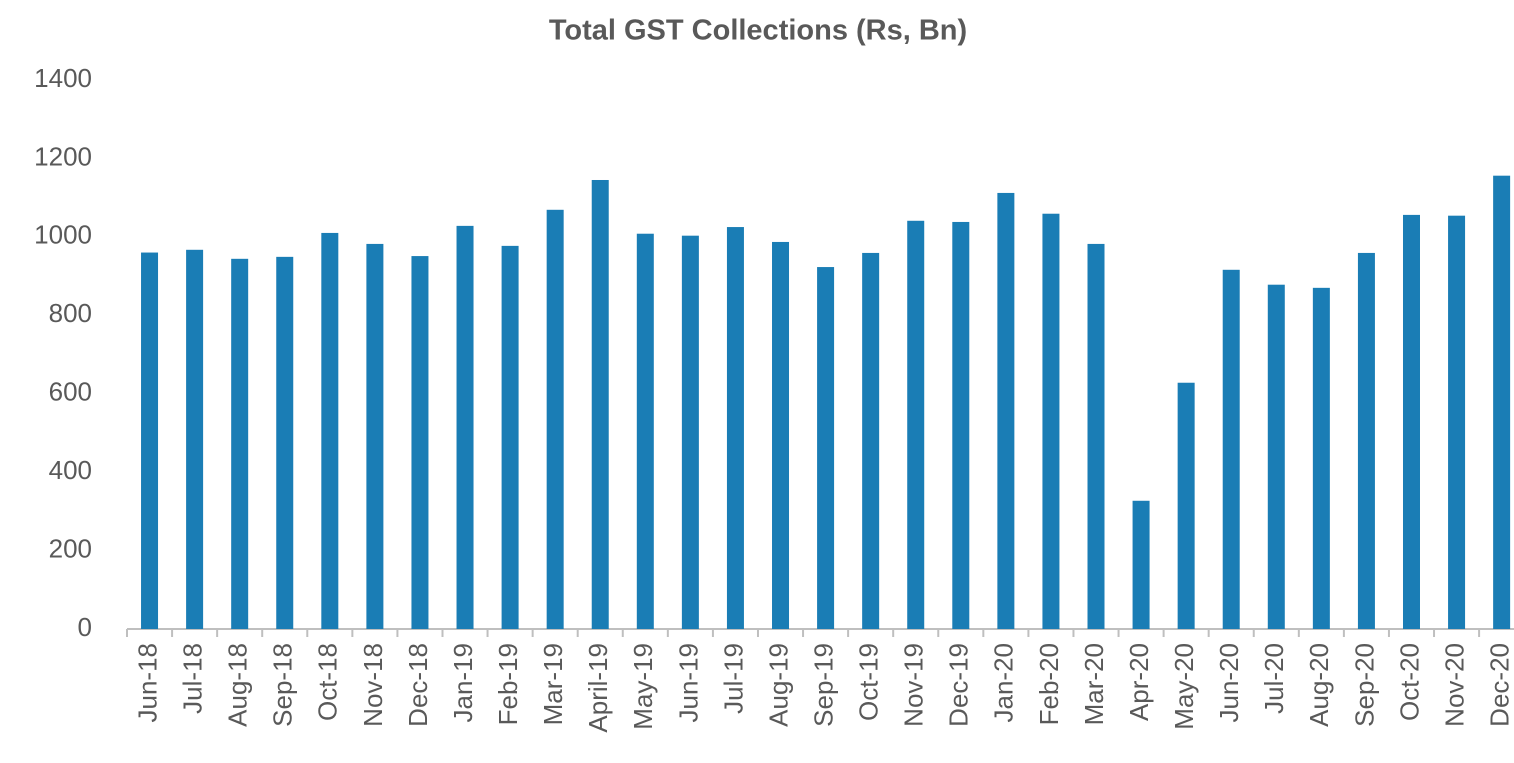 Image resolution: width=1514 pixels, height=763 pixels. I want to click on y-tick-label: 0, so click(85, 627).